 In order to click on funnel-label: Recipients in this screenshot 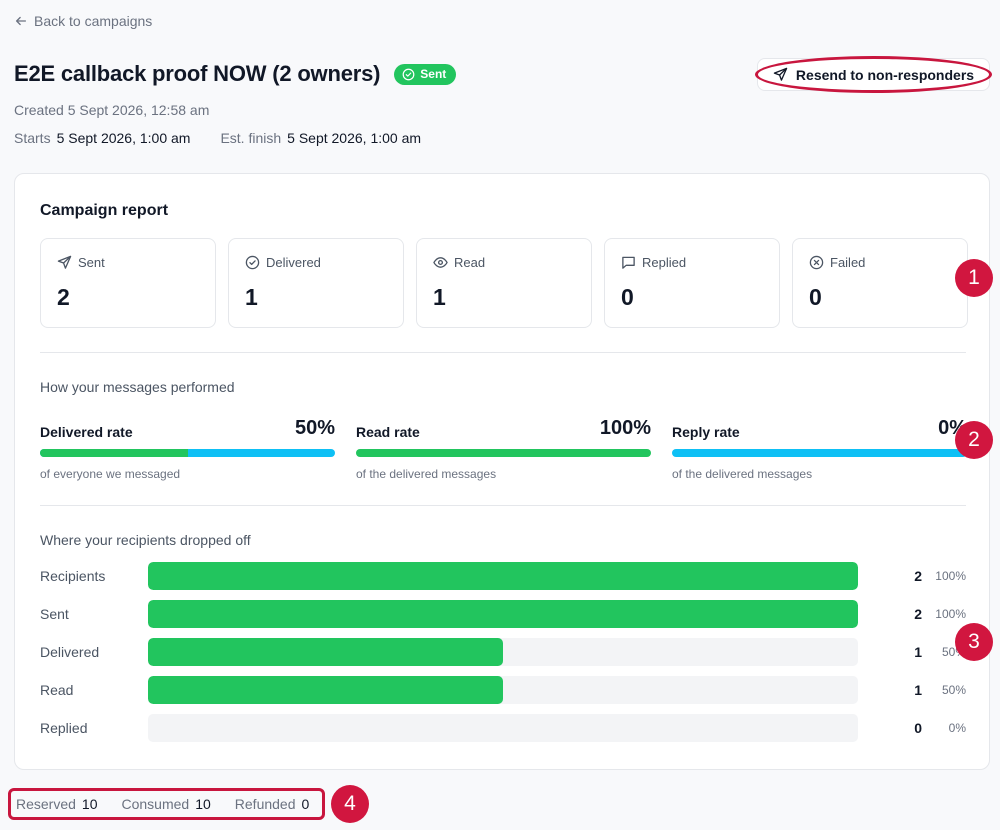, I will do `click(73, 576)`.